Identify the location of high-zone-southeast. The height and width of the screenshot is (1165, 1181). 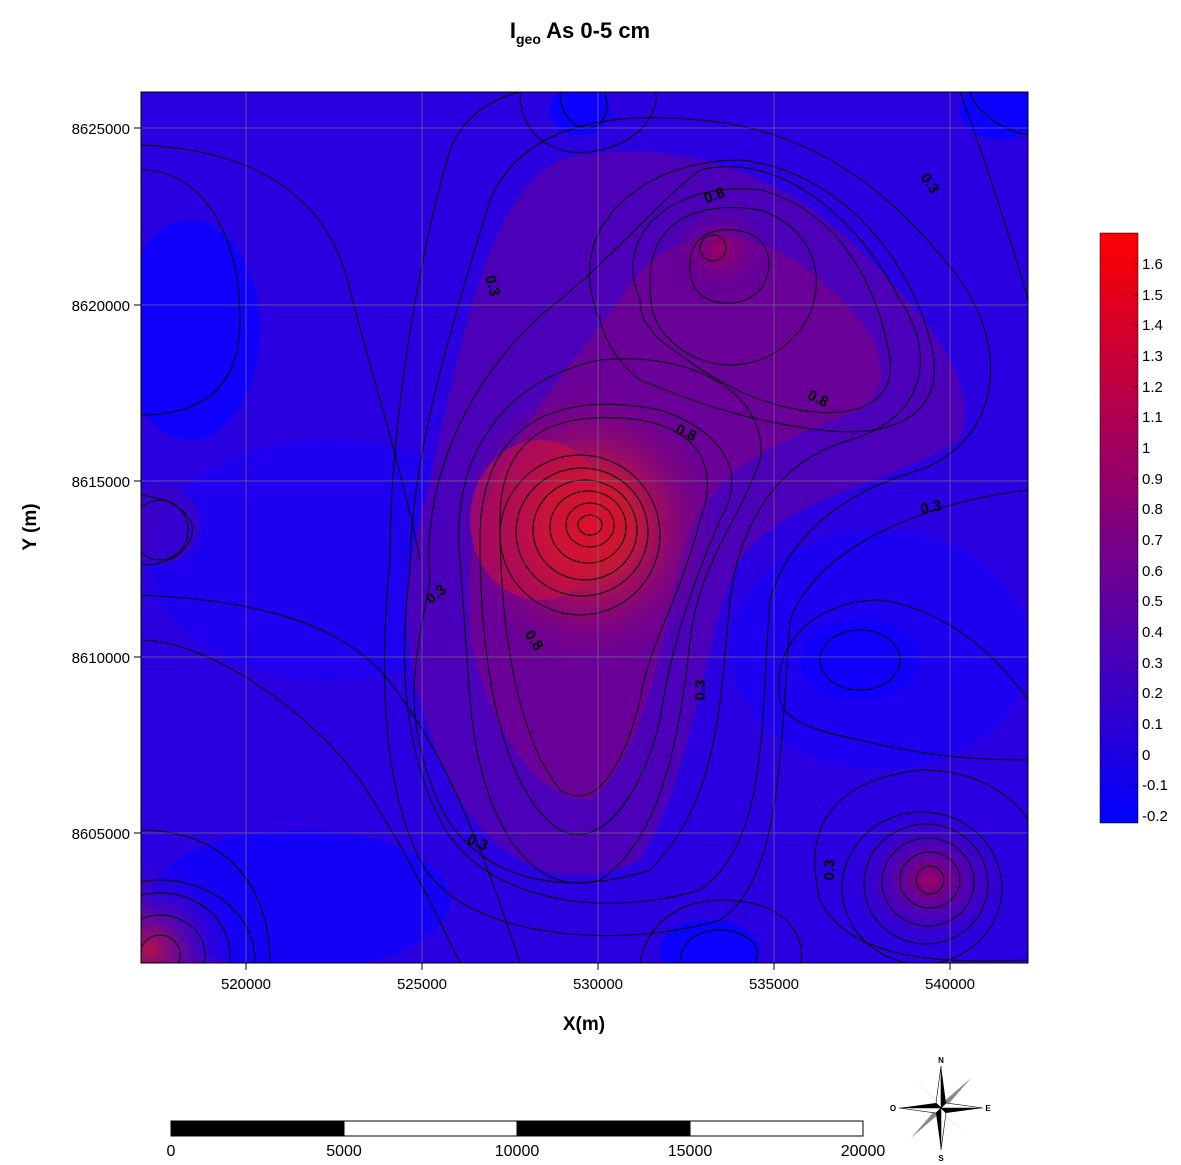
(930, 880).